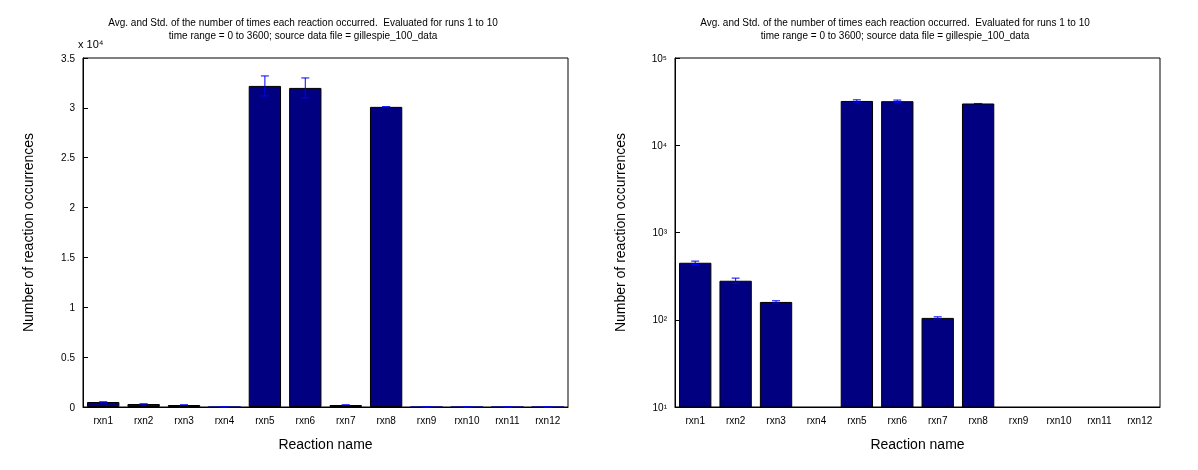  Describe the element at coordinates (91, 43) in the screenshot. I see `text: x 10⁴` at that location.